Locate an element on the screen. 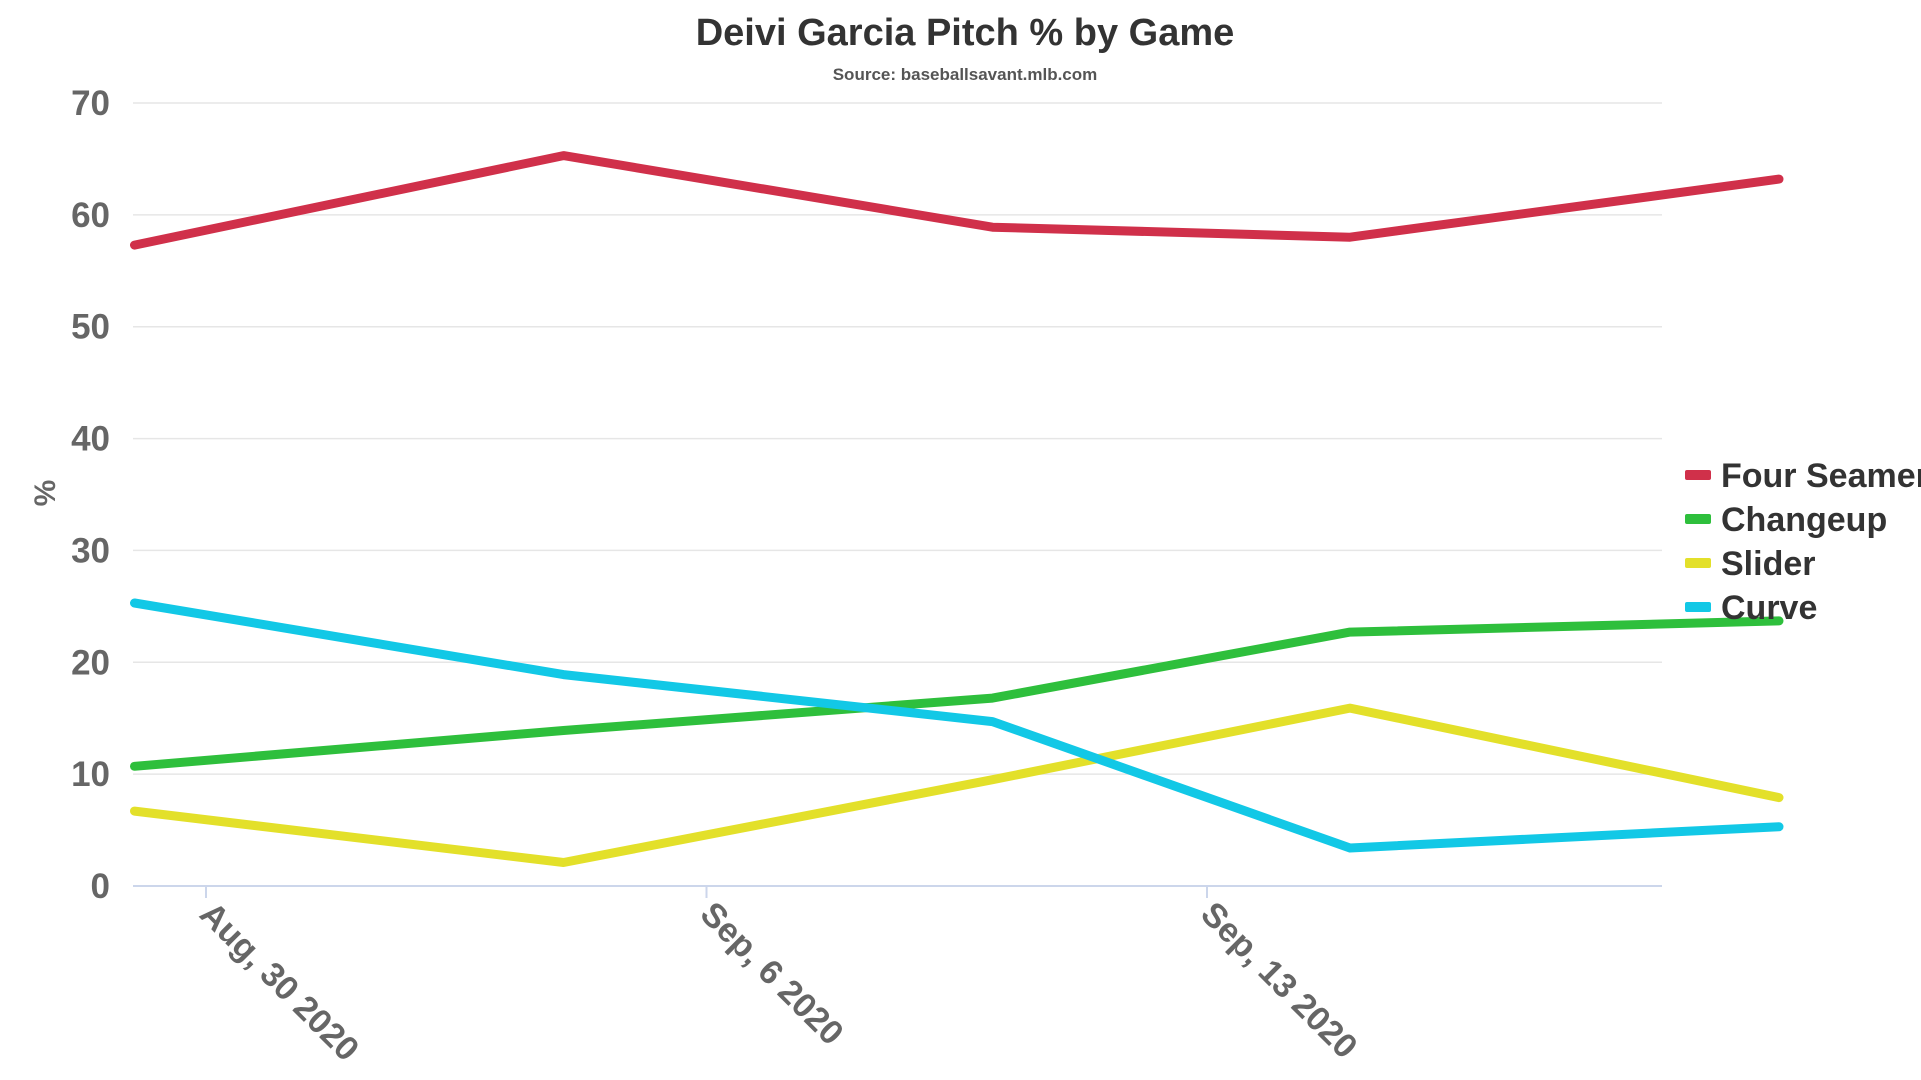 This screenshot has width=1921, height=1080. x-axis: Aug, 30 2020 Sep, 6 2020 Sep, 13 2020 is located at coordinates (897, 977).